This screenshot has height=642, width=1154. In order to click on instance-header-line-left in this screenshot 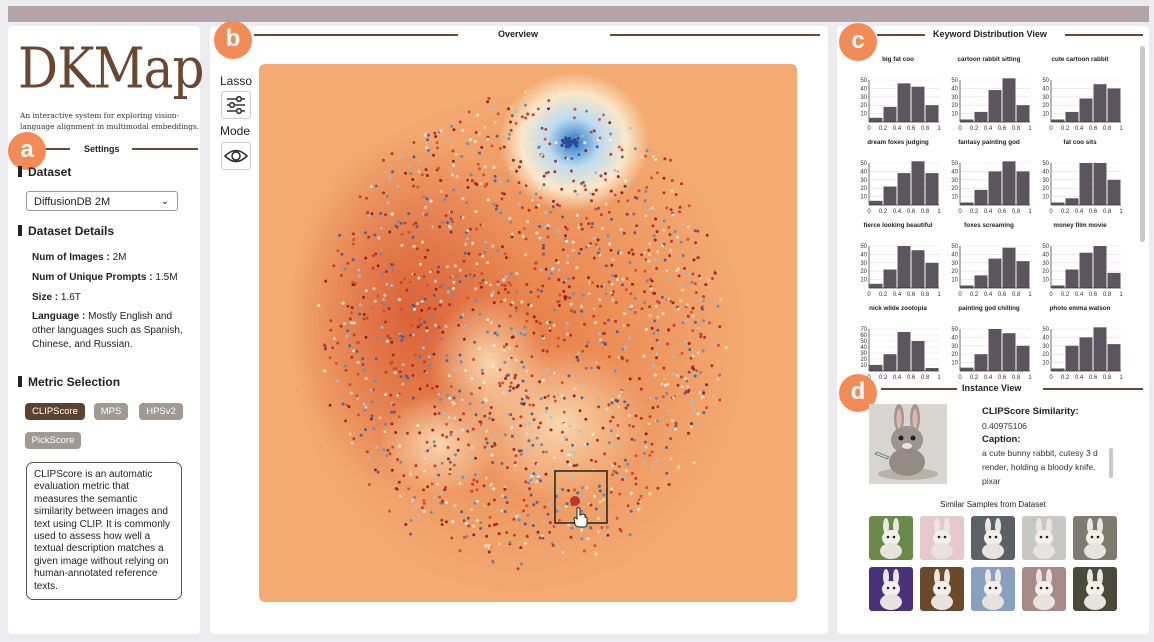, I will do `click(919, 389)`.